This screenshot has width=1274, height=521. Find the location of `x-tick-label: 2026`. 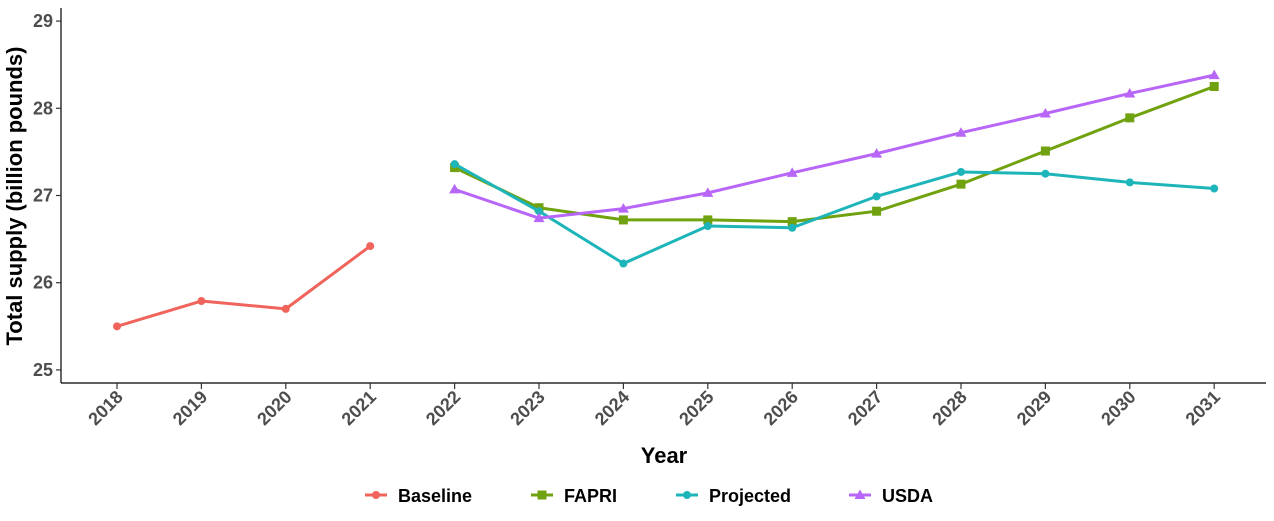

x-tick-label: 2026 is located at coordinates (781, 408).